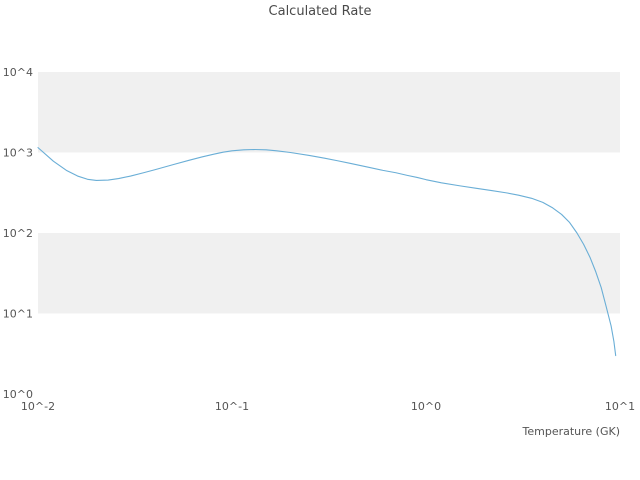  What do you see at coordinates (18, 314) in the screenshot?
I see `y-tick-label: 10^1` at bounding box center [18, 314].